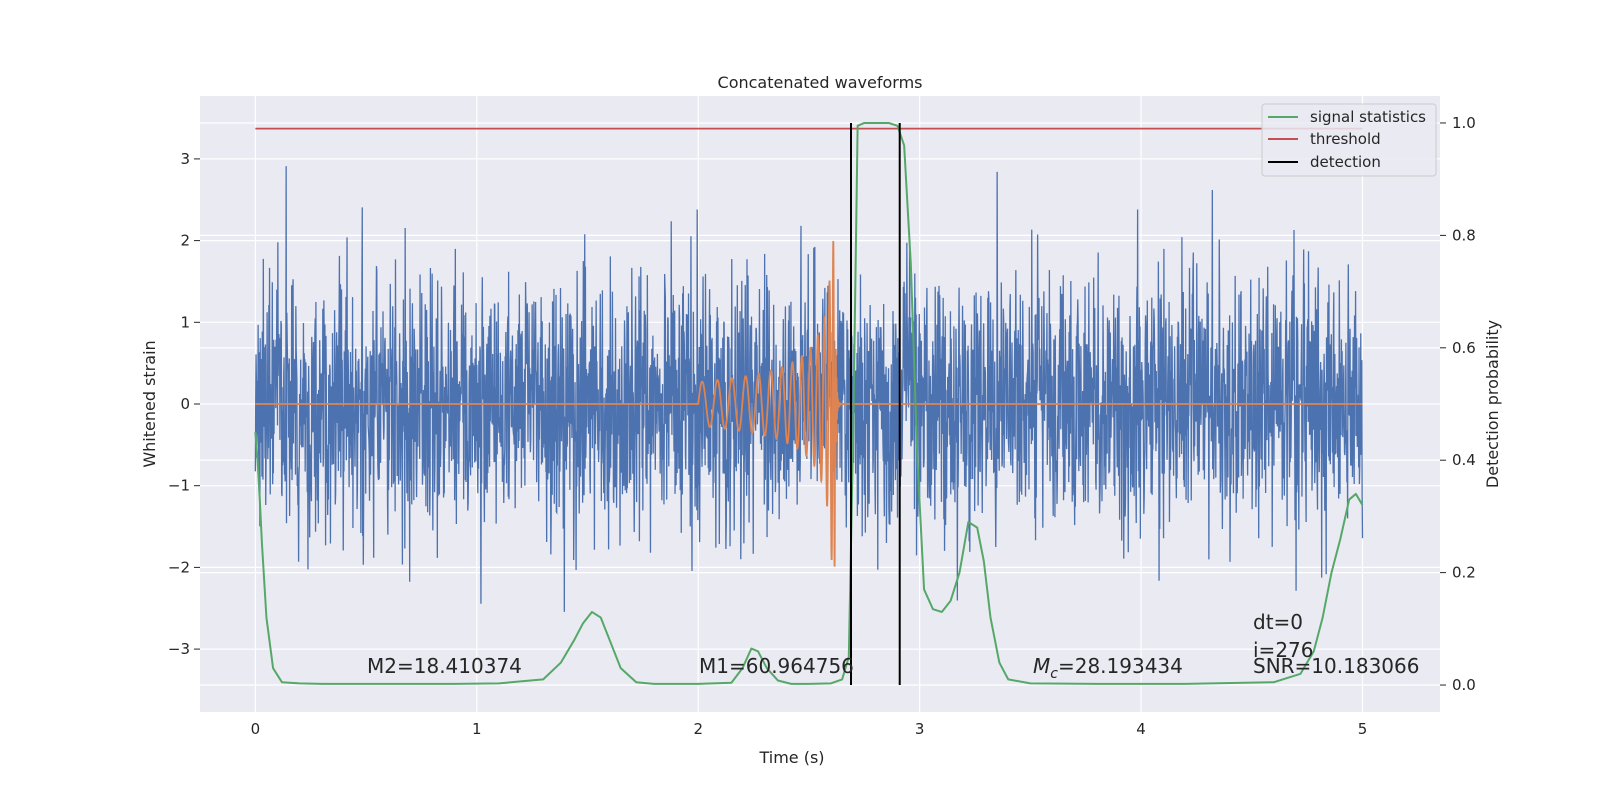  What do you see at coordinates (1336, 666) in the screenshot?
I see `annotation-snr: SNR=10.183066` at bounding box center [1336, 666].